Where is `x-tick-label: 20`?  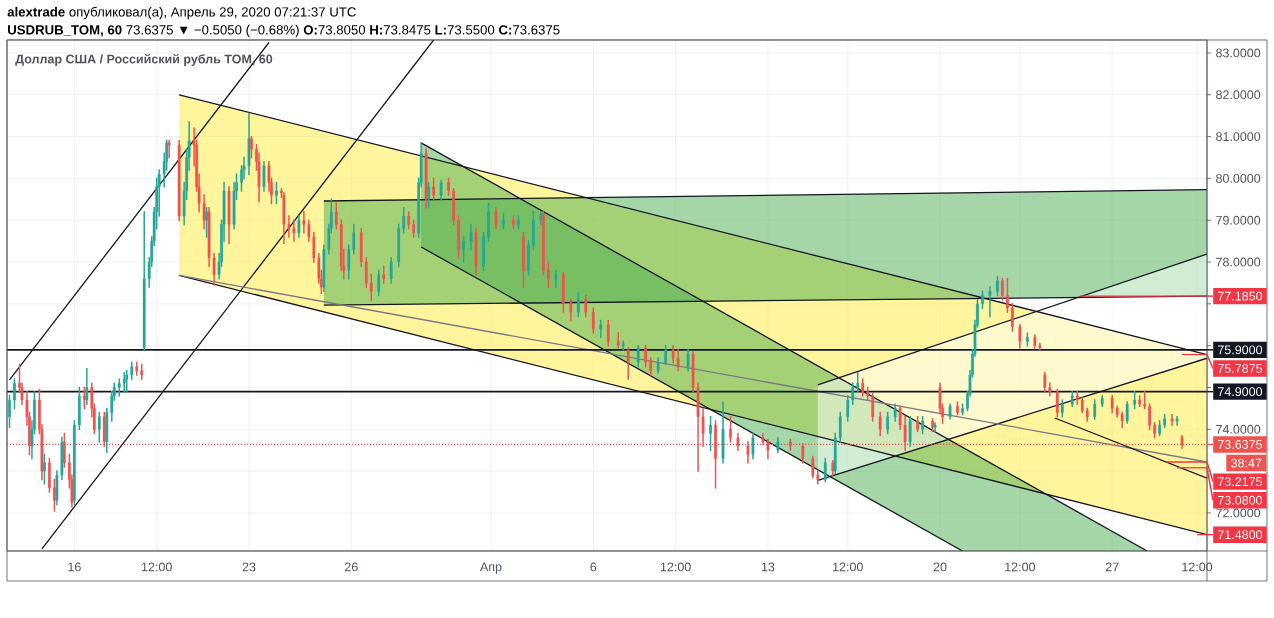
x-tick-label: 20 is located at coordinates (940, 567).